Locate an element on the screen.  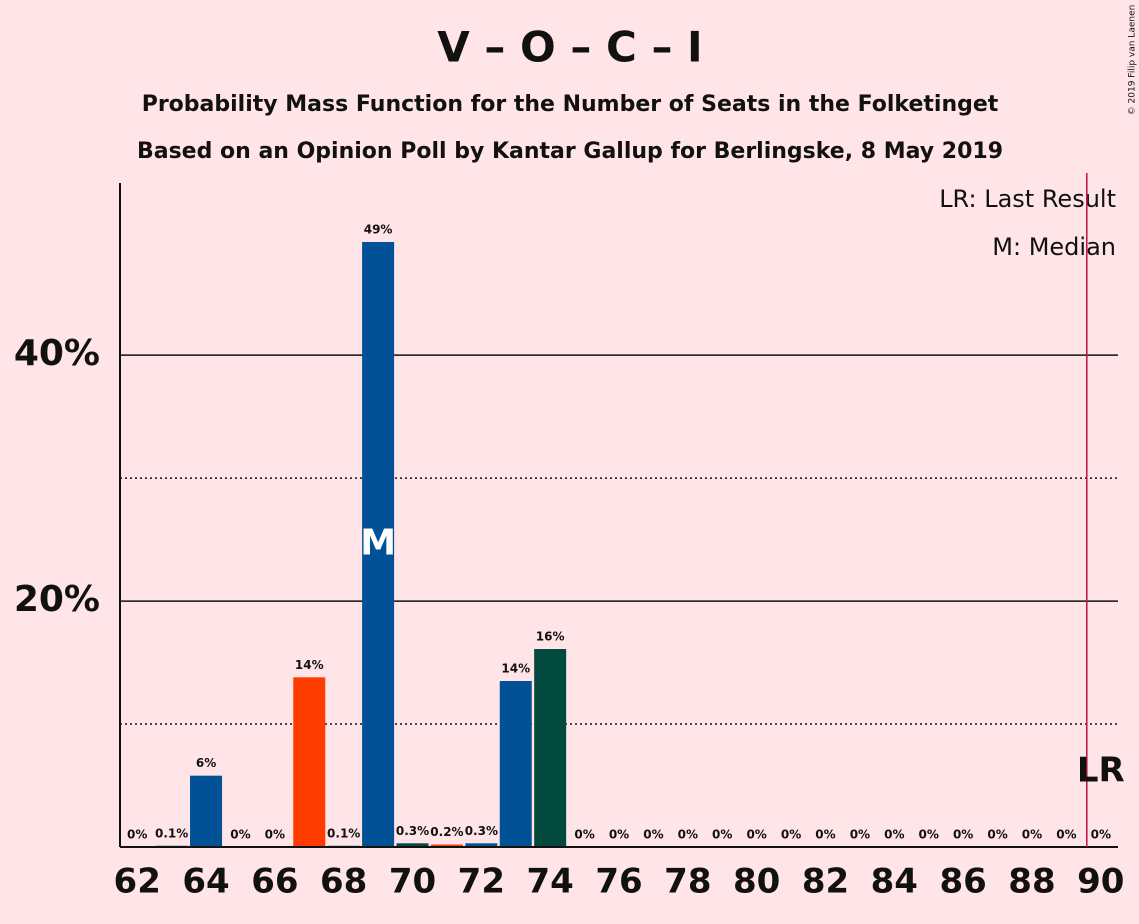
chart-title: V – O – C – I is located at coordinates (569, 47).